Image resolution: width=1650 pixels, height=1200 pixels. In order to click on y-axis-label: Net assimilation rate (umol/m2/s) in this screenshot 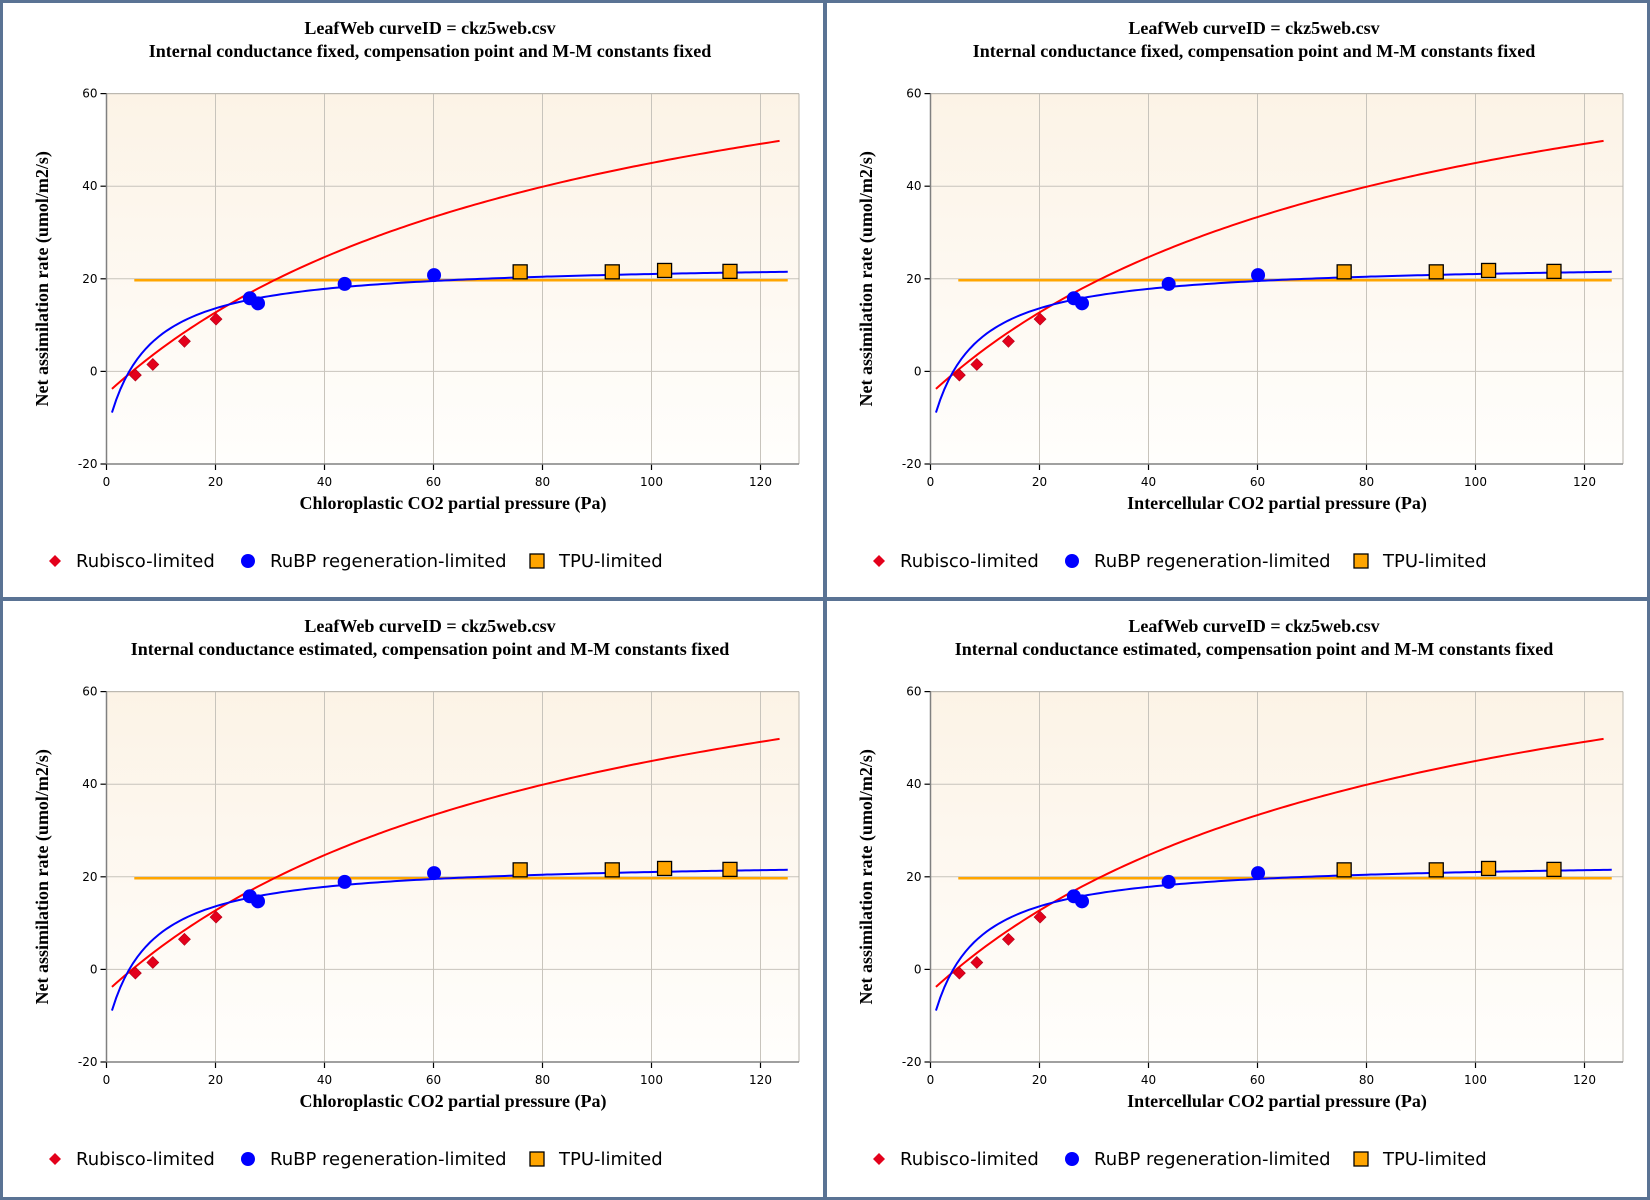, I will do `click(42, 876)`.